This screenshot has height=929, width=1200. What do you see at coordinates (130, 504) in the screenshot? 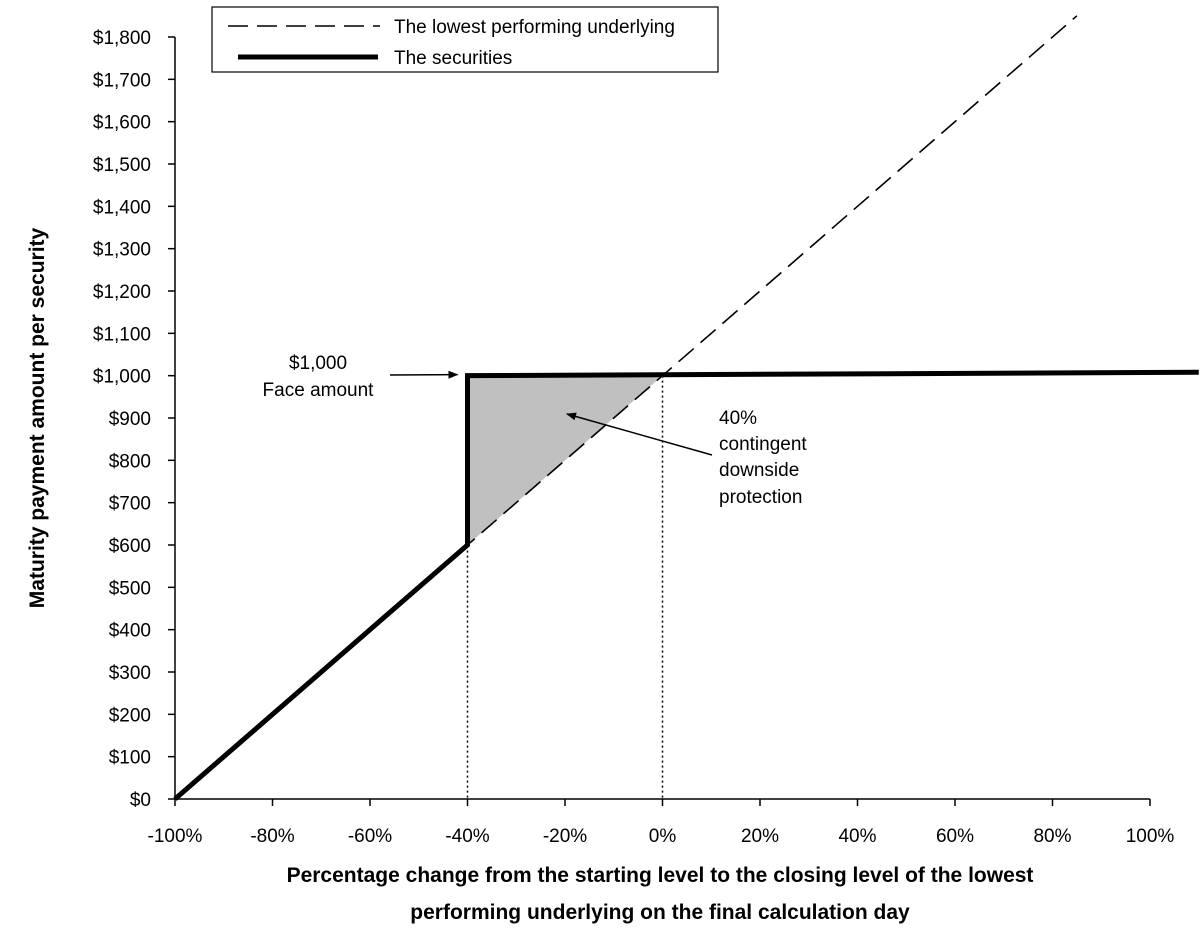
I see `y-tick-label: $700` at bounding box center [130, 504].